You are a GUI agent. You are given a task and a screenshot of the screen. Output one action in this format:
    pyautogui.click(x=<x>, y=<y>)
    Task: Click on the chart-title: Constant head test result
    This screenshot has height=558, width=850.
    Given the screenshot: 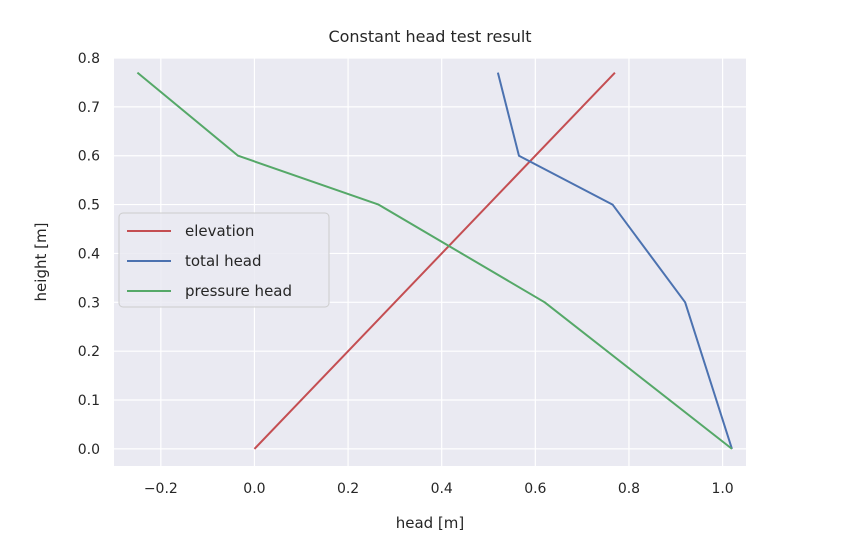 What is the action you would take?
    pyautogui.click(x=429, y=36)
    